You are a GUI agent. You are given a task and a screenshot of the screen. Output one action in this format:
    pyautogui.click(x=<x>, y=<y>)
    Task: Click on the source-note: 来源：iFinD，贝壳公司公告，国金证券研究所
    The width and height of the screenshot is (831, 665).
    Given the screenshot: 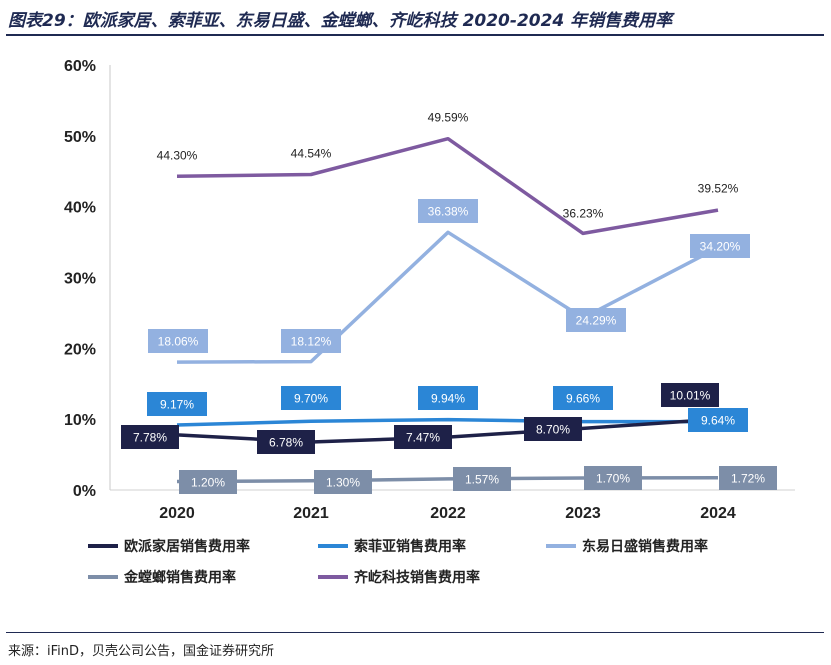 What is the action you would take?
    pyautogui.click(x=141, y=651)
    